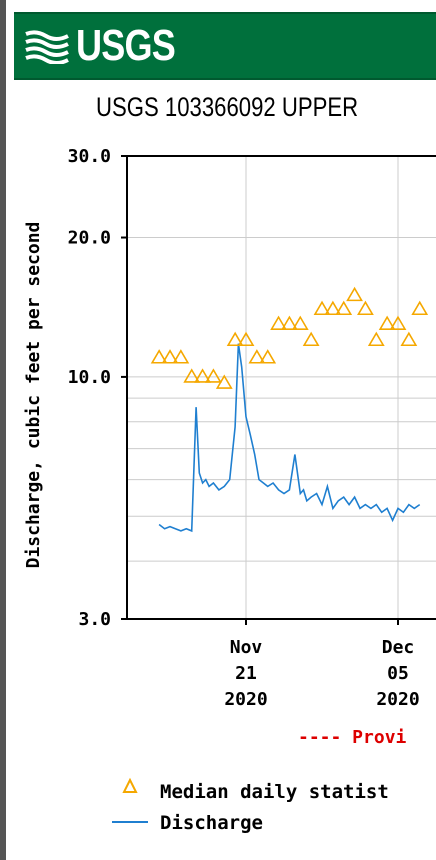 This screenshot has width=436, height=860. Describe the element at coordinates (250, 805) in the screenshot. I see `legend: Median daily statist Discharge` at that location.